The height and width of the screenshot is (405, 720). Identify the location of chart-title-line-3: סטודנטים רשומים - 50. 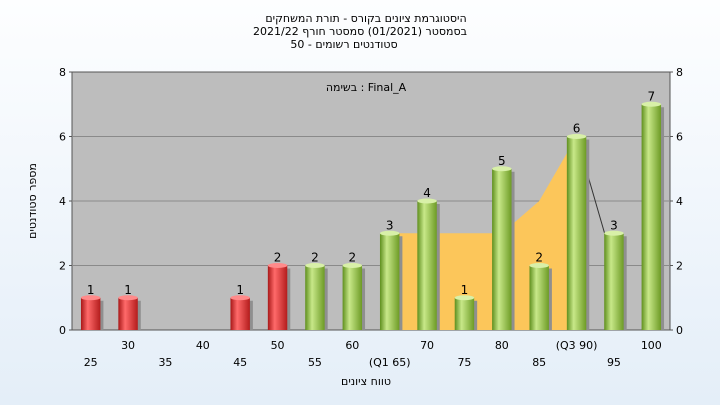
(343, 44).